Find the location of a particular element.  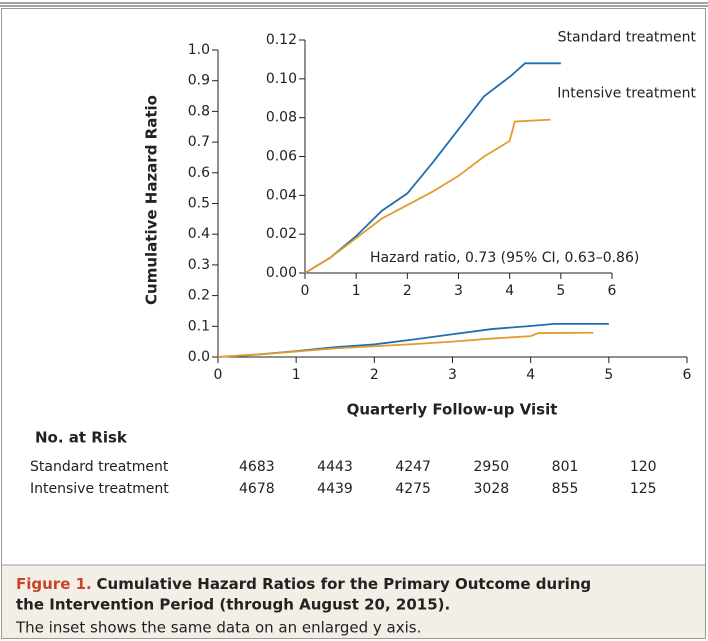

series-label: Intensive treatment is located at coordinates (626, 94).